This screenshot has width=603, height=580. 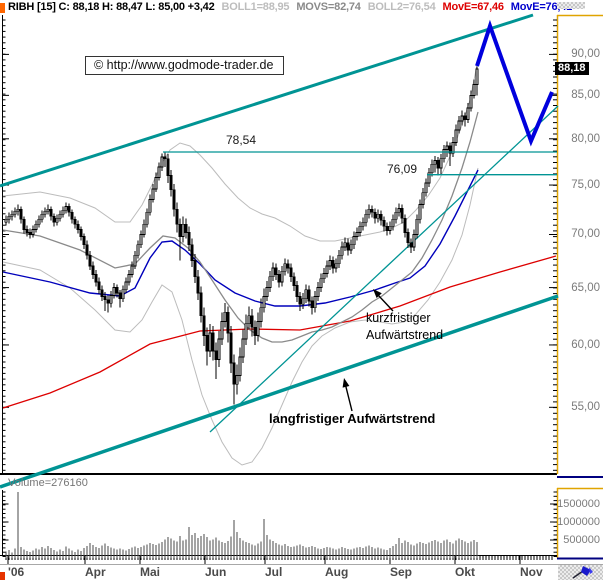 What do you see at coordinates (348, 398) in the screenshot?
I see `arrow-long-trend-line` at bounding box center [348, 398].